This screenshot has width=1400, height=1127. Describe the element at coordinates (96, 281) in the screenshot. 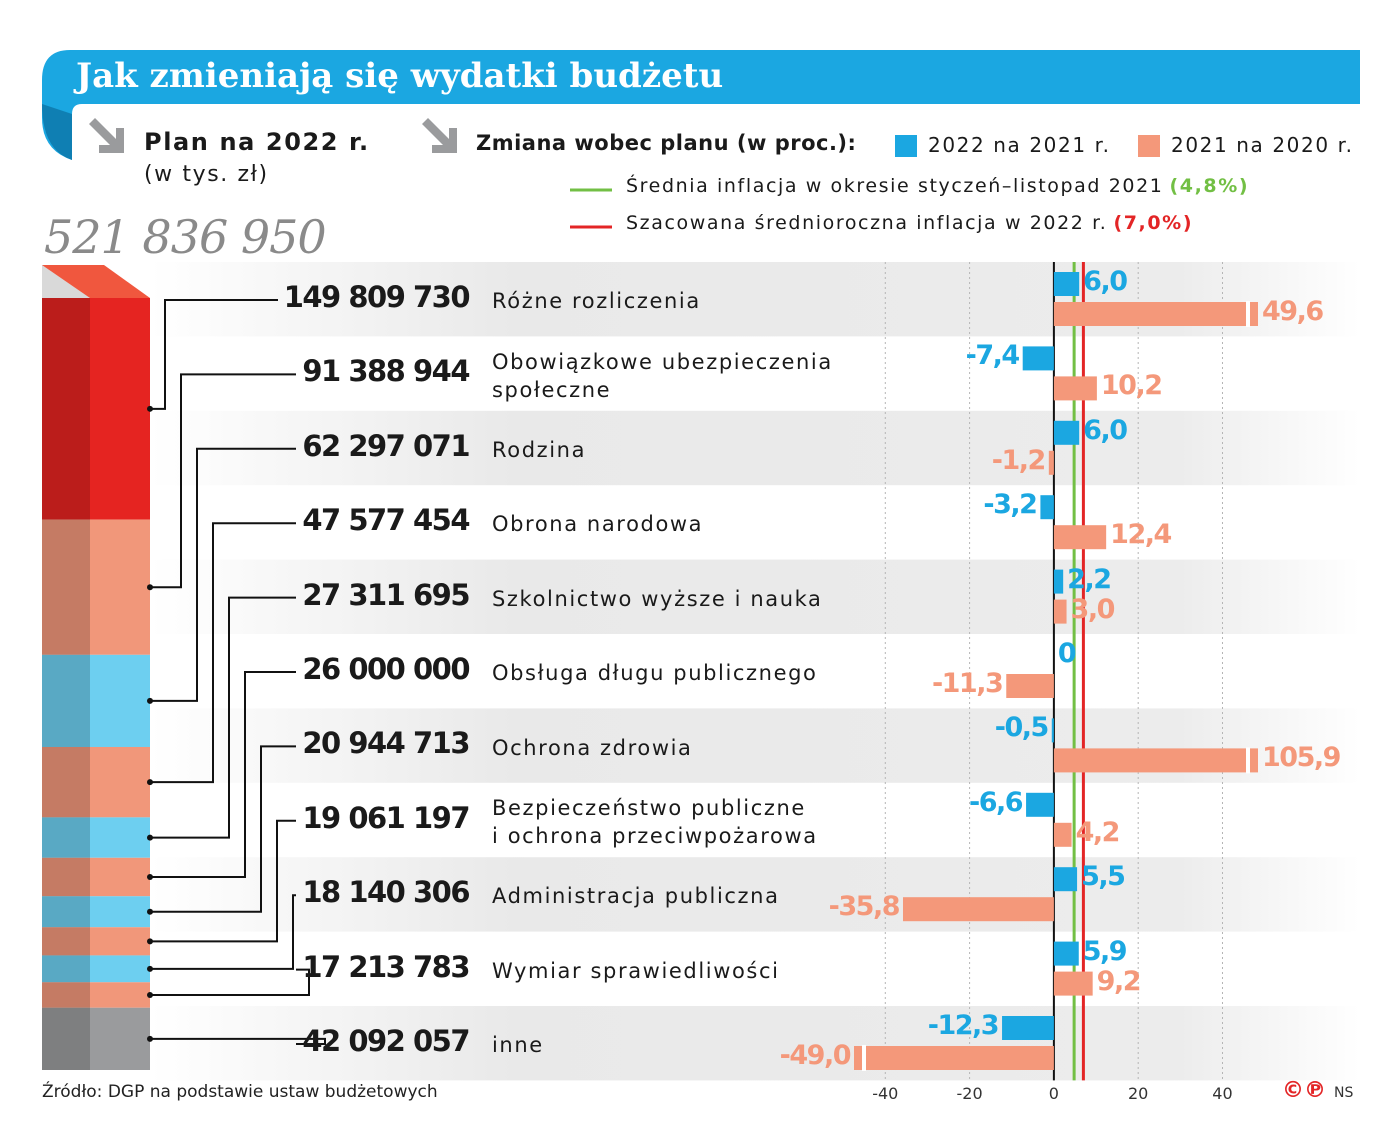

I see `column-top` at that location.